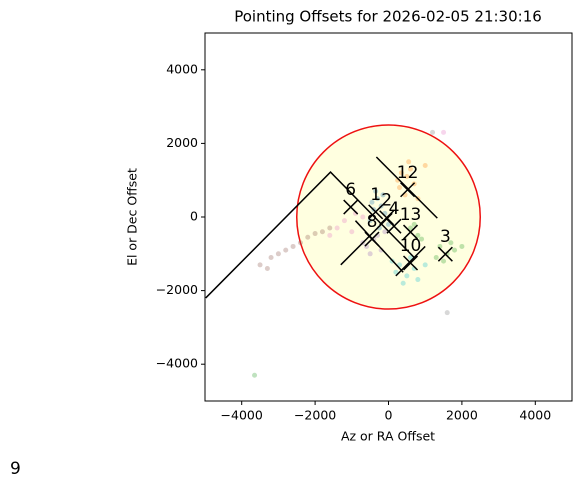 This screenshot has width=586, height=490. Describe the element at coordinates (408, 173) in the screenshot. I see `marker-label: 12` at that location.